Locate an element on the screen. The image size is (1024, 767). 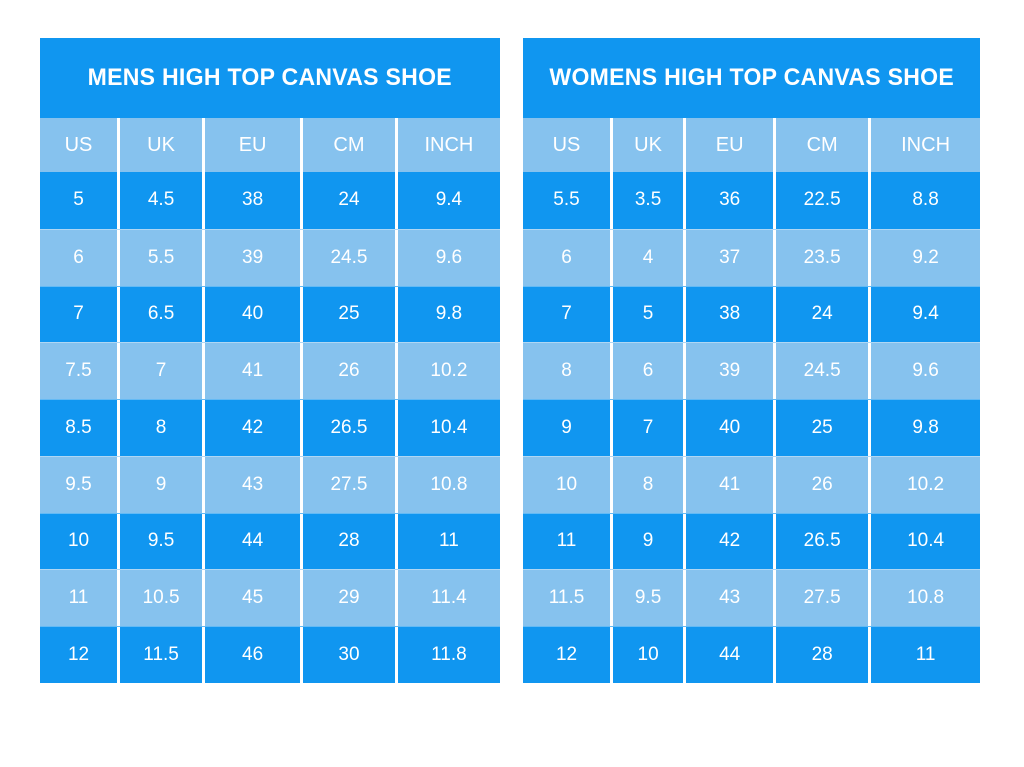
table-row: 9.5 9 43 27.5 10.8 is located at coordinates (270, 484).